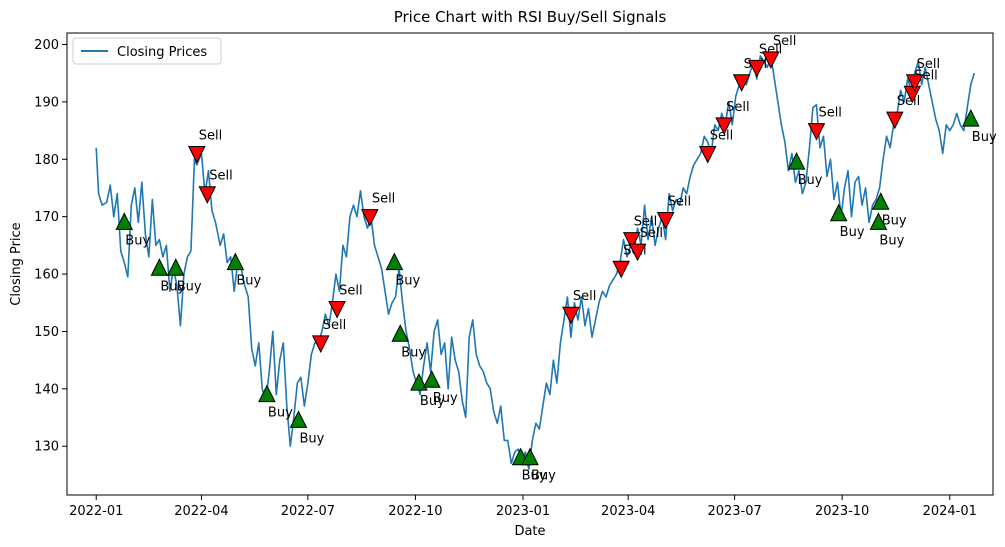 This screenshot has height=547, width=1005. I want to click on y-tick-label: 150, so click(46, 332).